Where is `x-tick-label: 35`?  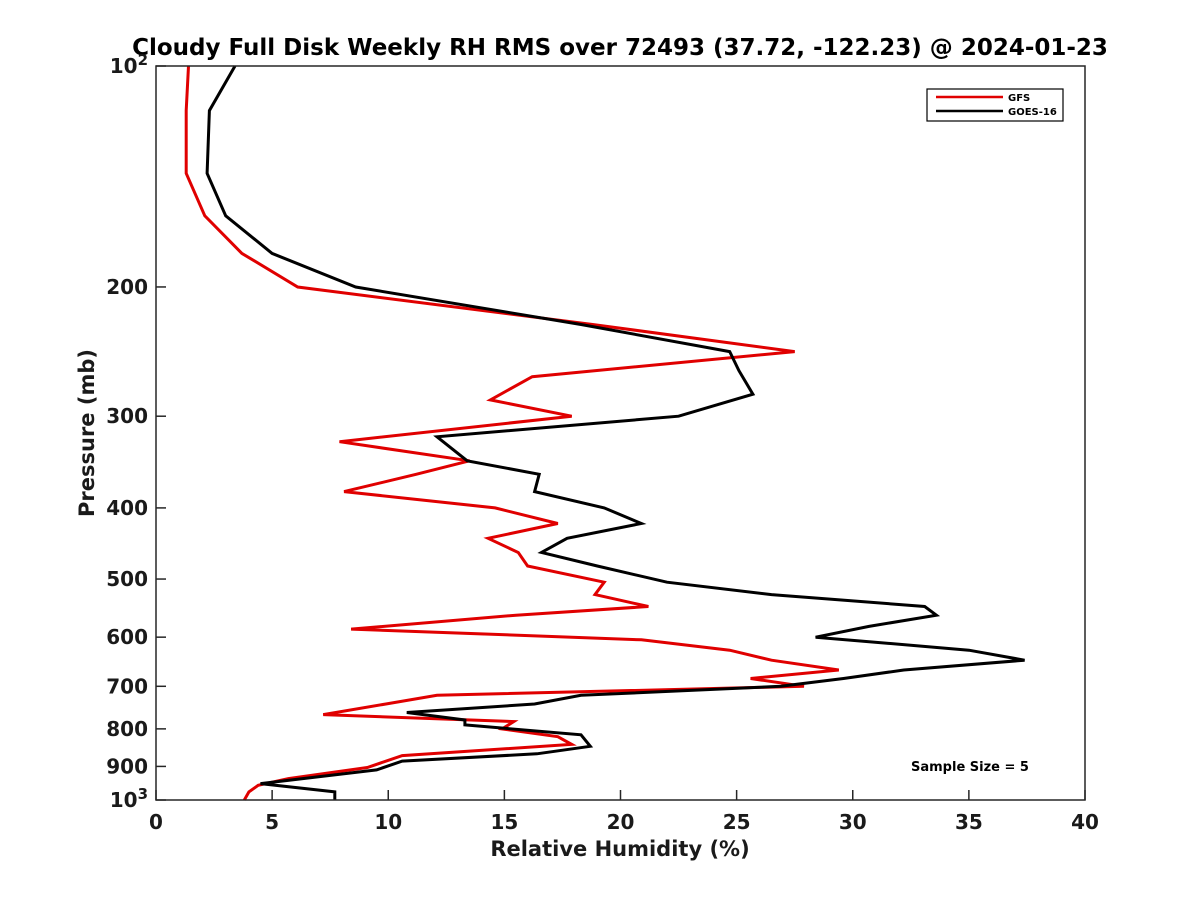
x-tick-label: 35 is located at coordinates (969, 822).